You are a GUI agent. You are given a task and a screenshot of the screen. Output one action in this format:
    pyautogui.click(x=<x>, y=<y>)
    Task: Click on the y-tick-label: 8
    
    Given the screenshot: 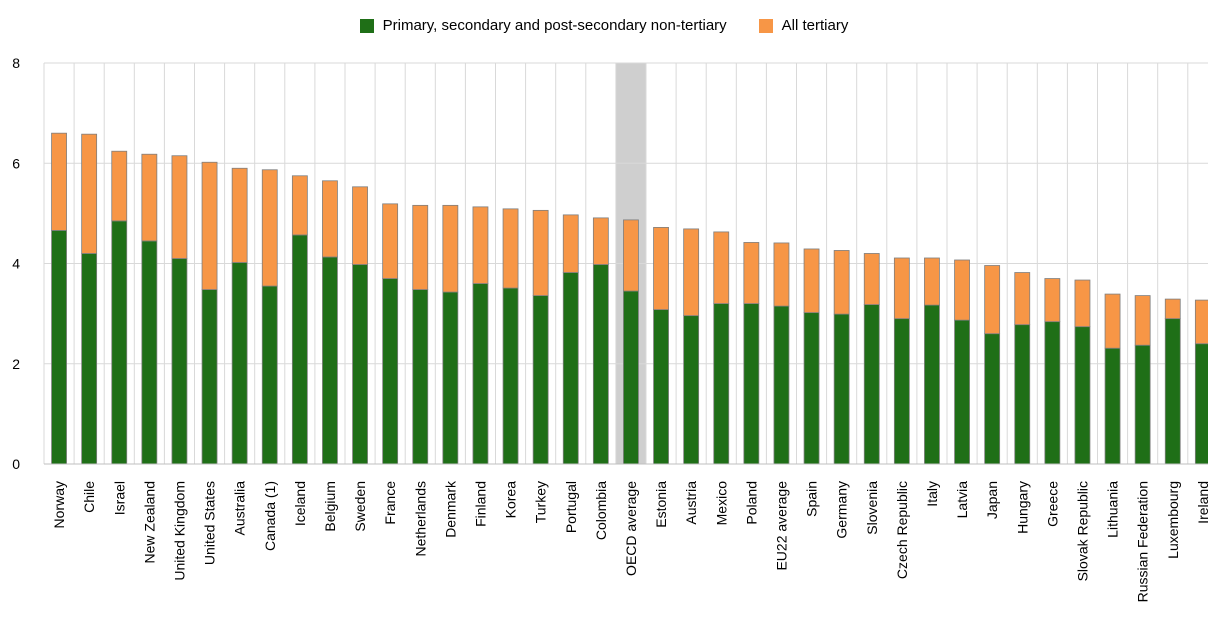 What is the action you would take?
    pyautogui.click(x=16, y=63)
    